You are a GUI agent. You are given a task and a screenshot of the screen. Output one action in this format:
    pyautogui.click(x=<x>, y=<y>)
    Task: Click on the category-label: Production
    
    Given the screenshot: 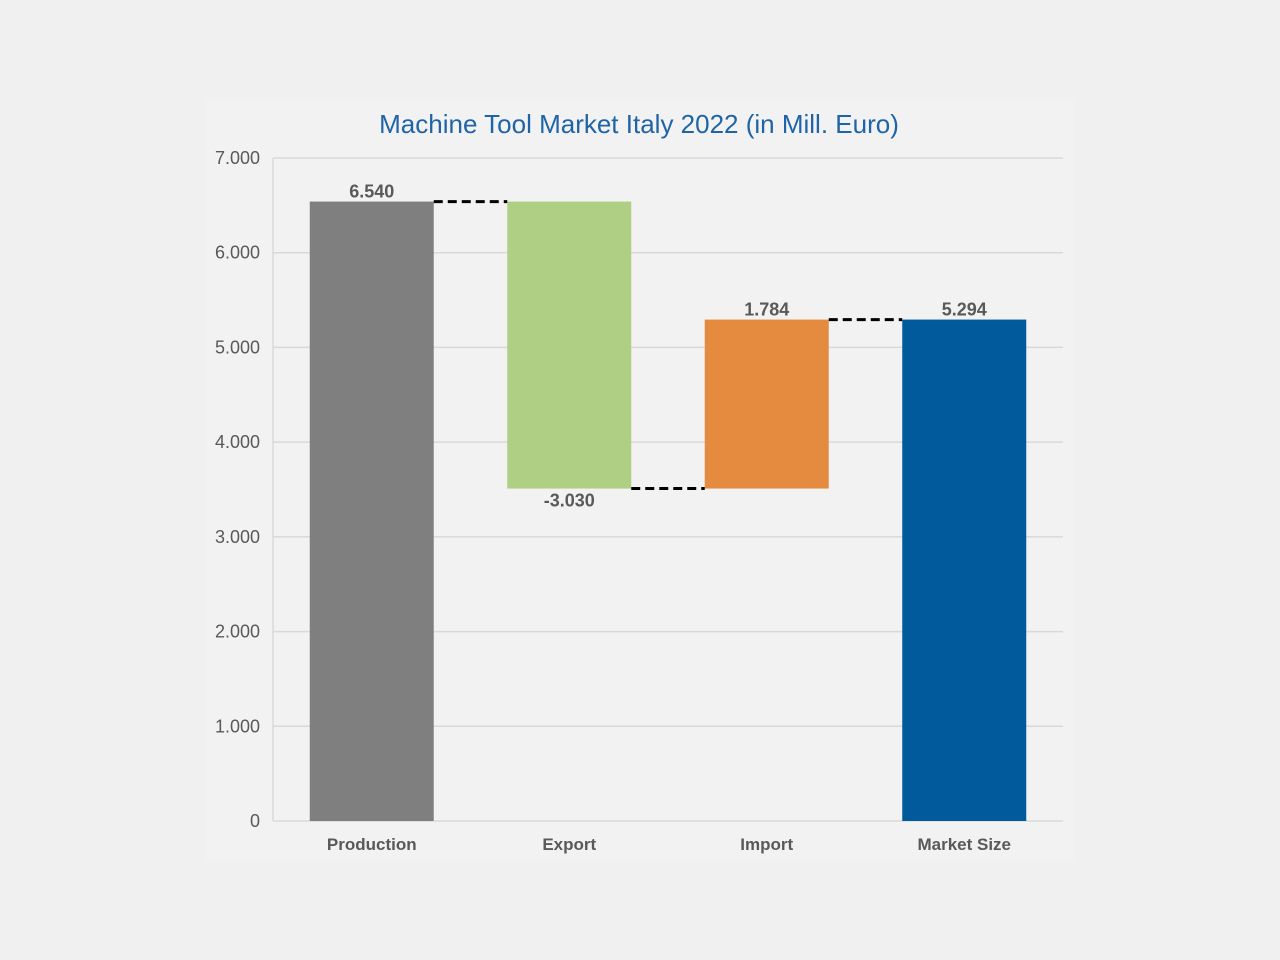 What is the action you would take?
    pyautogui.click(x=372, y=844)
    